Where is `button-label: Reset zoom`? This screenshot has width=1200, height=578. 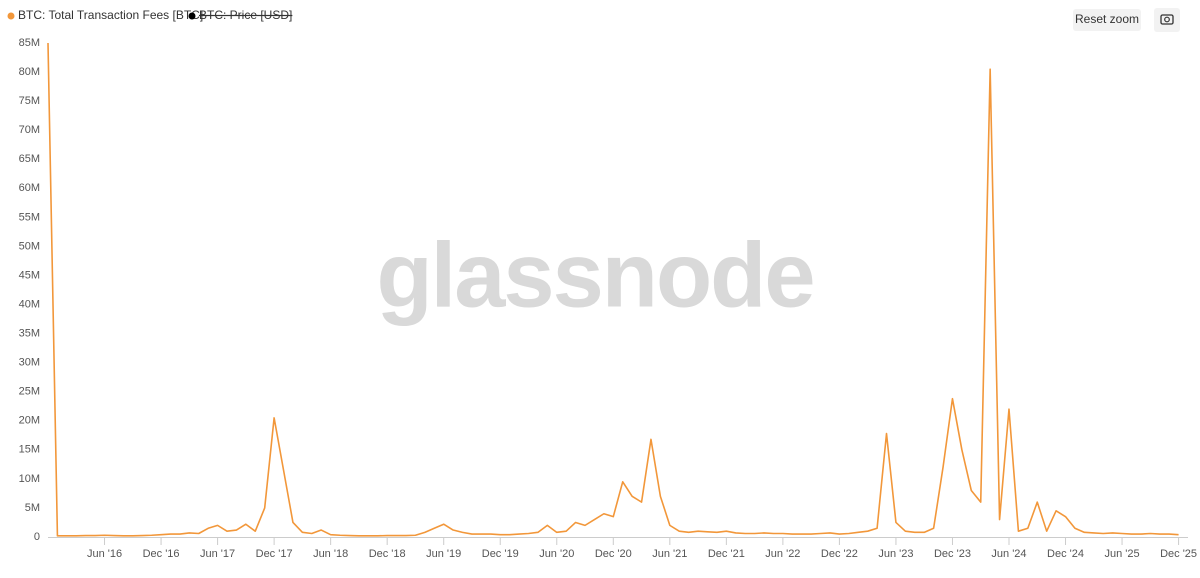 button-label: Reset zoom is located at coordinates (1107, 19).